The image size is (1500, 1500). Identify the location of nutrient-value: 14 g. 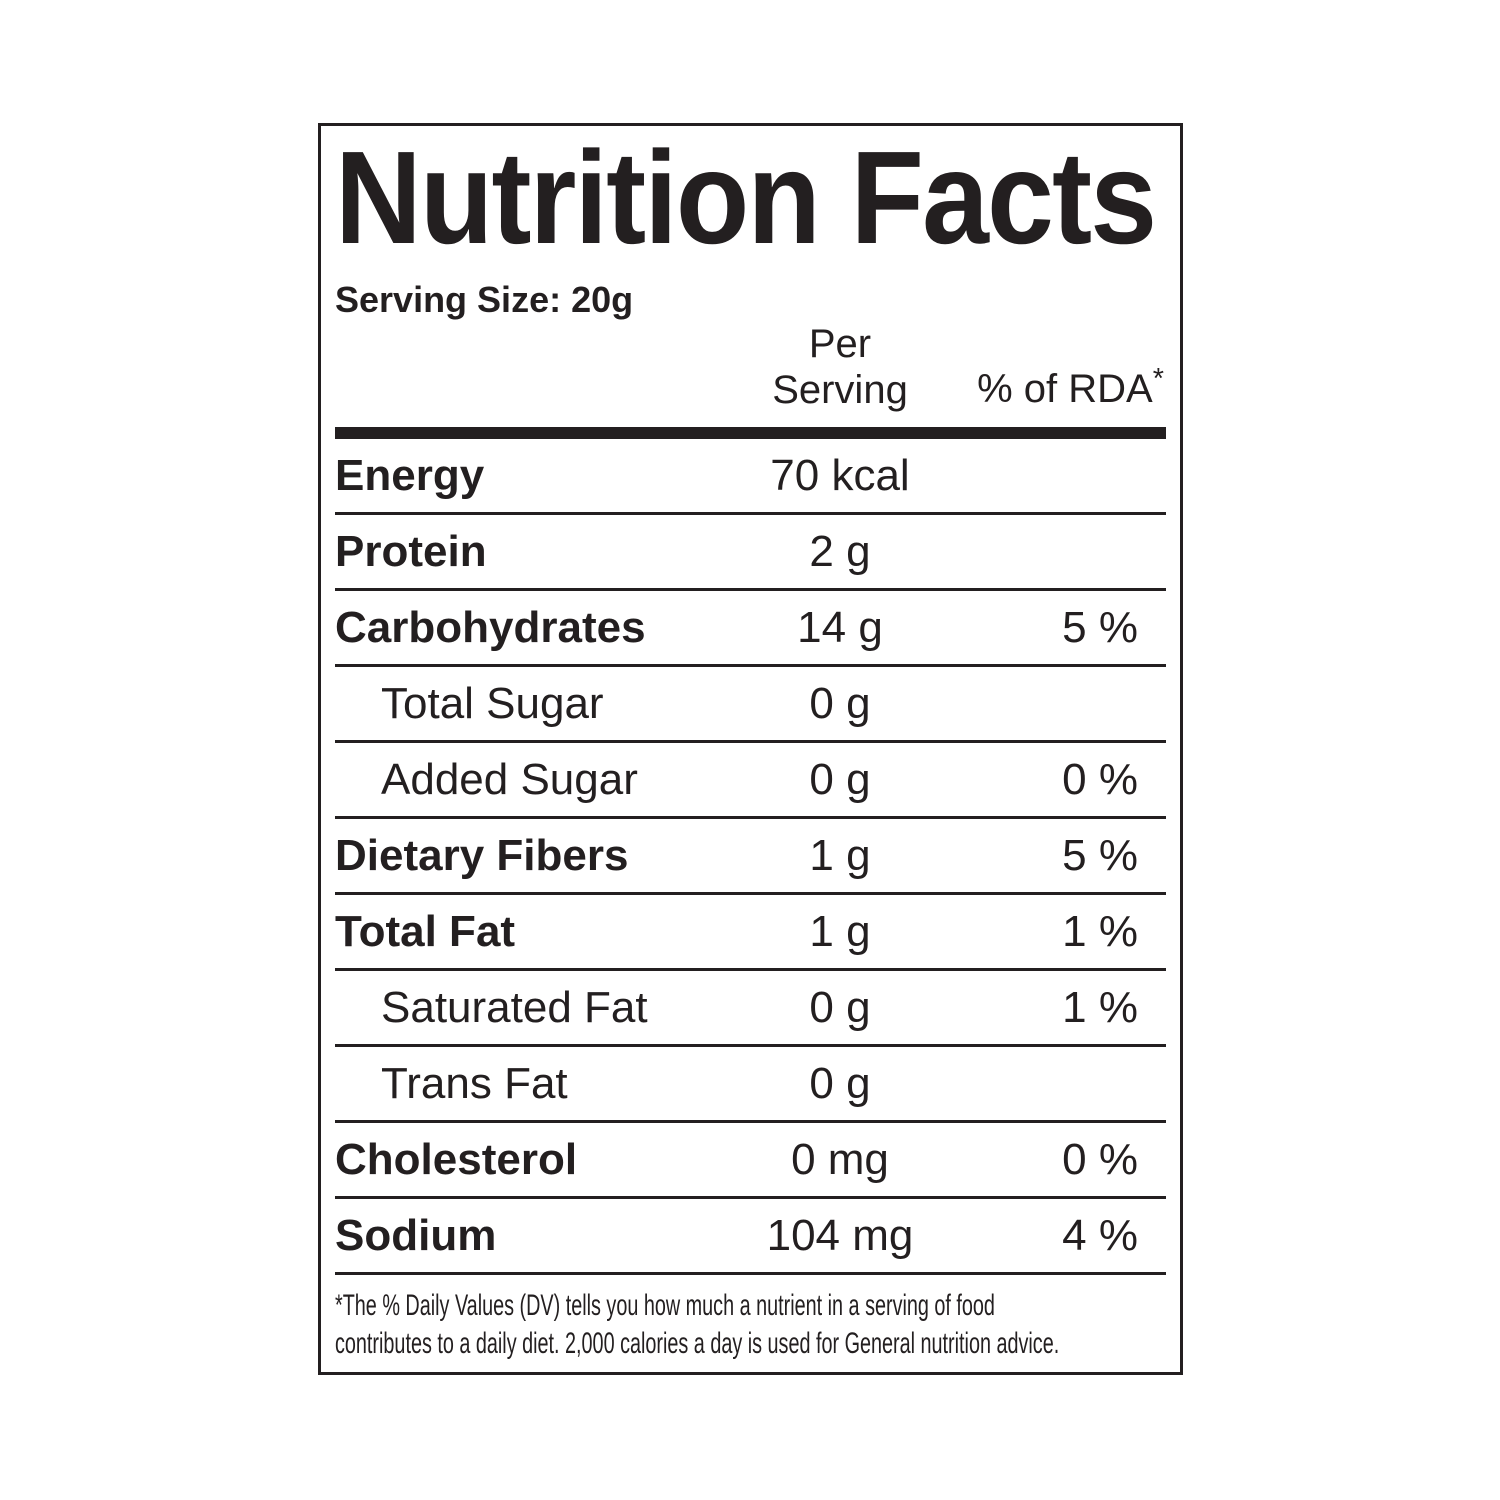
(840, 627).